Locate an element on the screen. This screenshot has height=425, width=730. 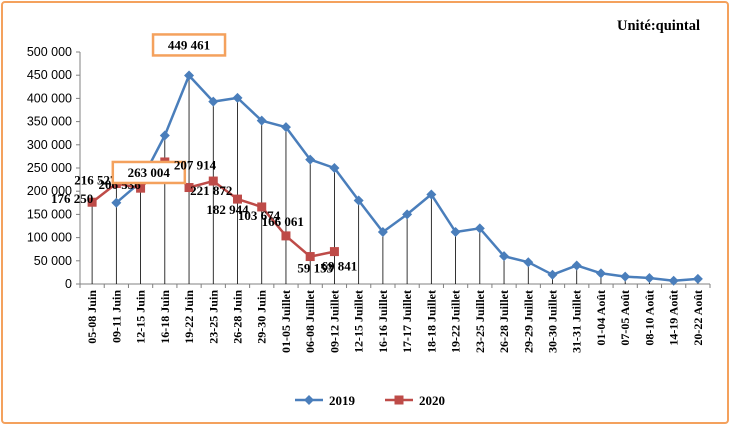
y-tick-label: 450 000 is located at coordinates (49, 75).